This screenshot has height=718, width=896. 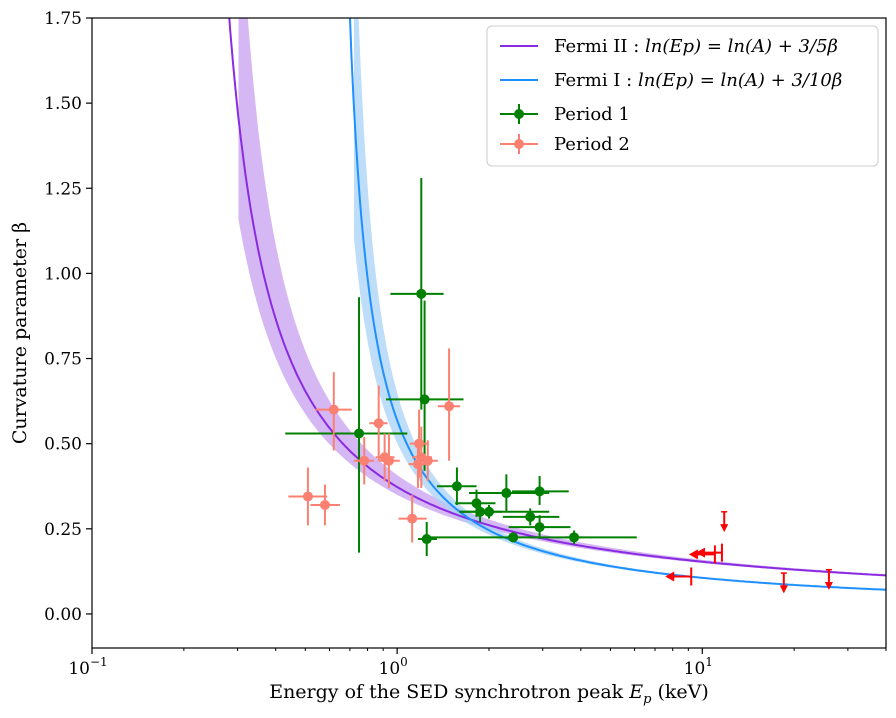 I want to click on legend-marker-period1, so click(x=519, y=114).